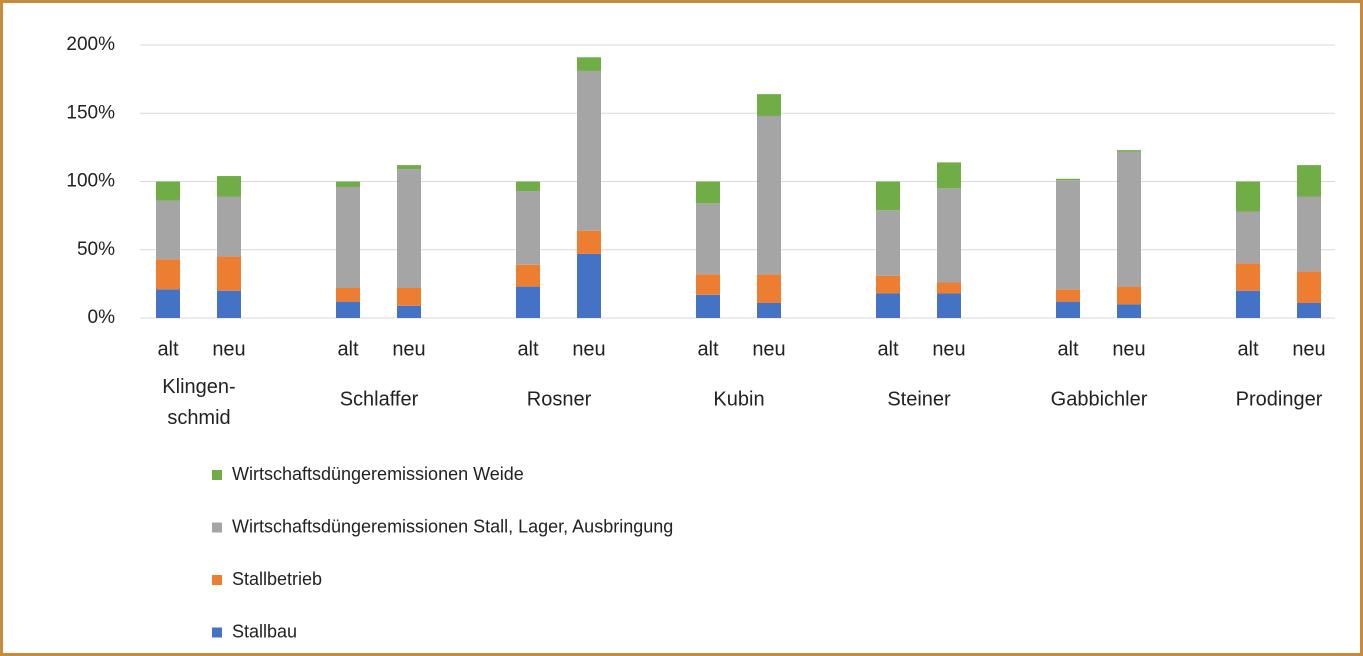  What do you see at coordinates (90, 44) in the screenshot?
I see `y-tick-label: 200%` at bounding box center [90, 44].